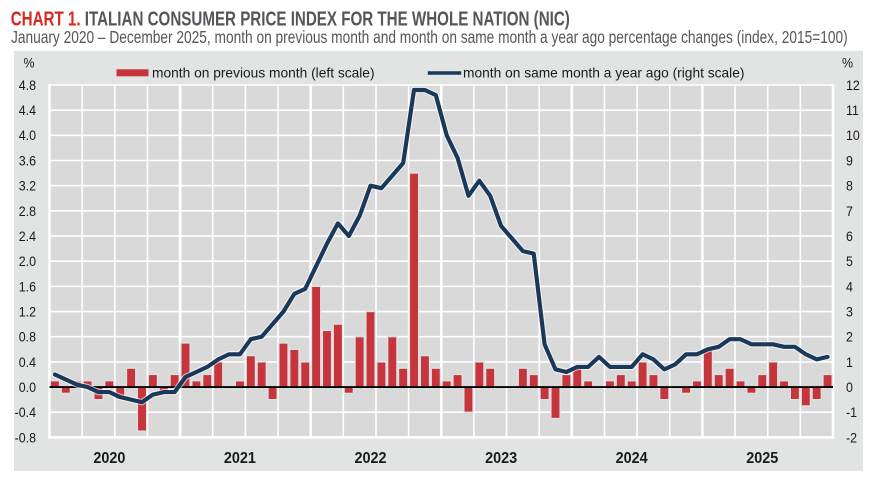 This screenshot has width=876, height=487. I want to click on svg-text: 3.6, so click(27, 161).